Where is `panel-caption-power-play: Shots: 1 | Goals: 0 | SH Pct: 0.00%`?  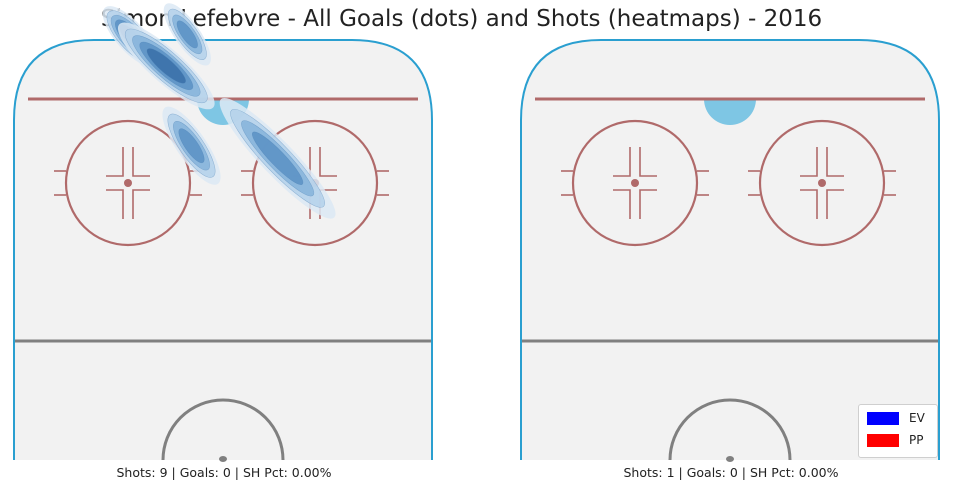 panel-caption-power-play: Shots: 1 | Goals: 0 | SH Pct: 0.00% is located at coordinates (731, 472).